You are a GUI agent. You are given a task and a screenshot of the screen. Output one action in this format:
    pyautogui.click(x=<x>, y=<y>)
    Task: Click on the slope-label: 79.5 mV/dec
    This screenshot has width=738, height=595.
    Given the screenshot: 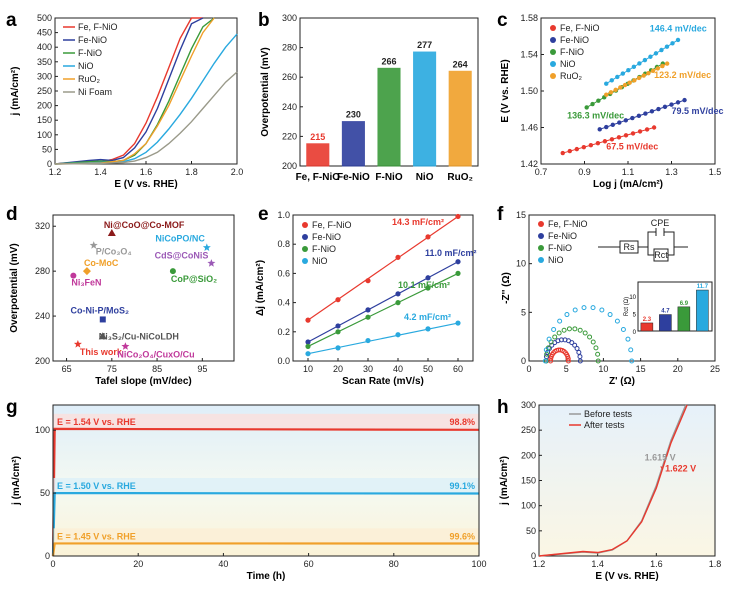 What is the action you would take?
    pyautogui.click(x=698, y=111)
    